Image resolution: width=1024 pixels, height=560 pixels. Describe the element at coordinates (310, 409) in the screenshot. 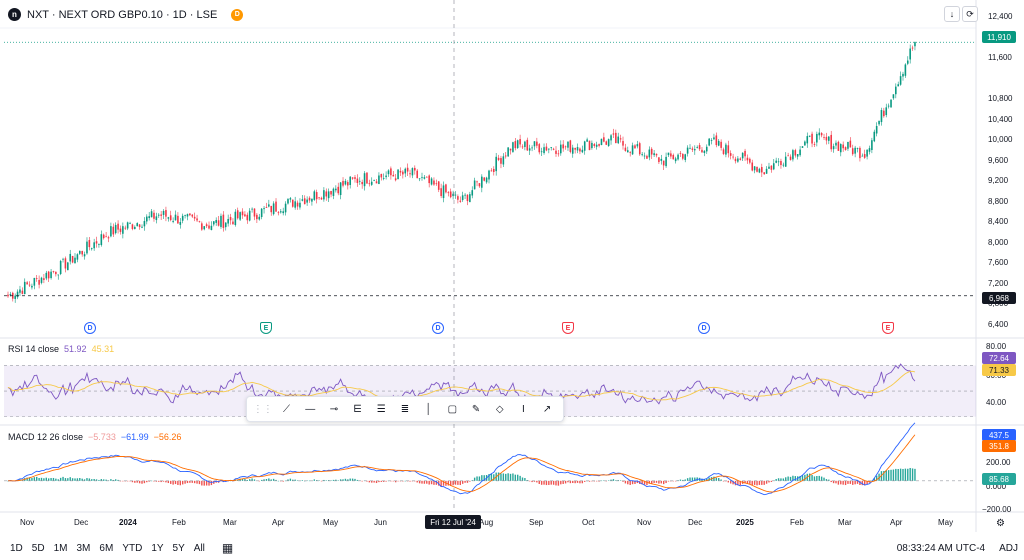

I see `ray-icon: —` at that location.